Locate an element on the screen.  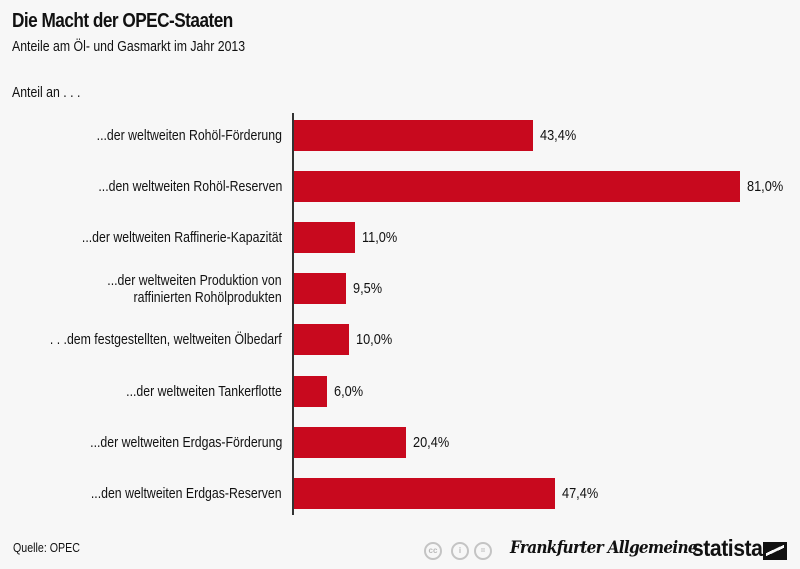
value-label: 6,0% is located at coordinates (349, 391).